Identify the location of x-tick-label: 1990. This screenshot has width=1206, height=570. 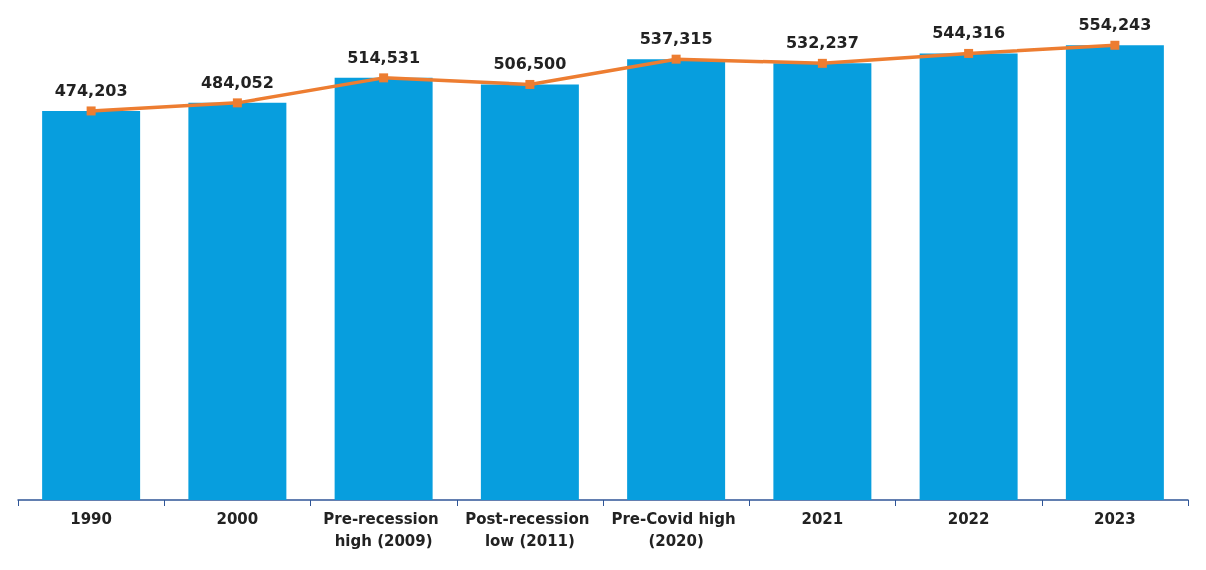
(91, 519).